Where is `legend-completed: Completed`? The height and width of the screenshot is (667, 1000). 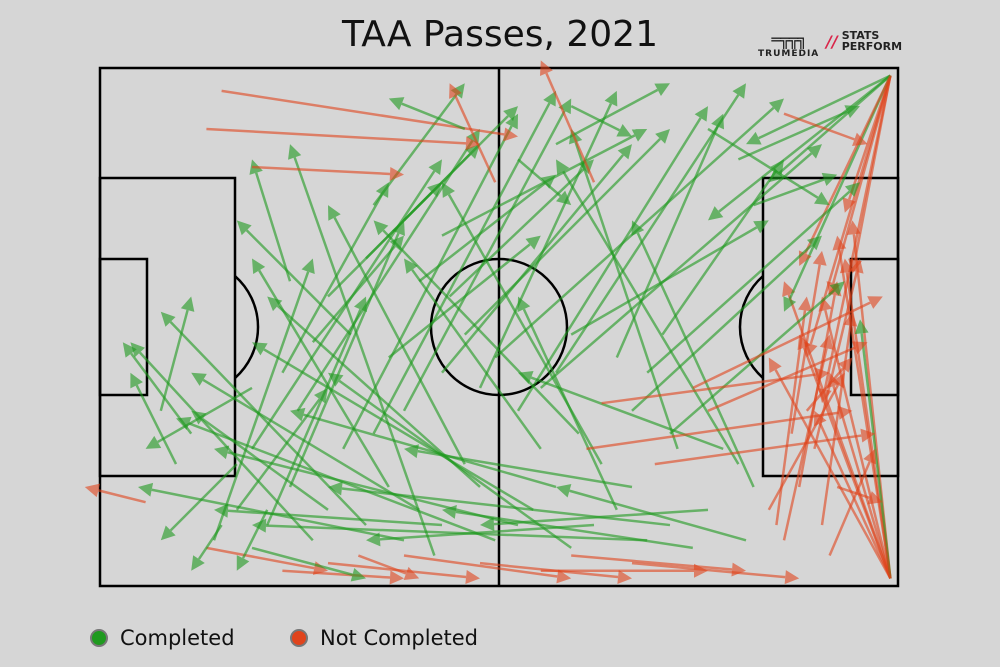
legend-completed: Completed is located at coordinates (162, 638).